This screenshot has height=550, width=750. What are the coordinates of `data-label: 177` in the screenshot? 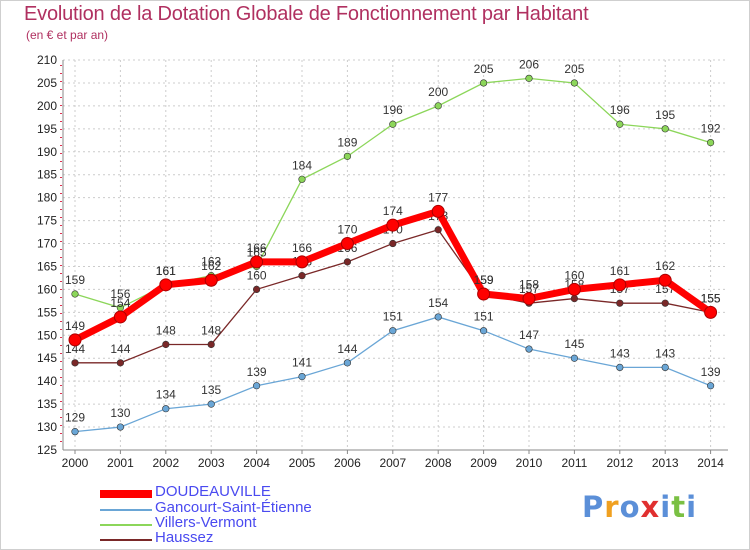 It's located at (438, 197).